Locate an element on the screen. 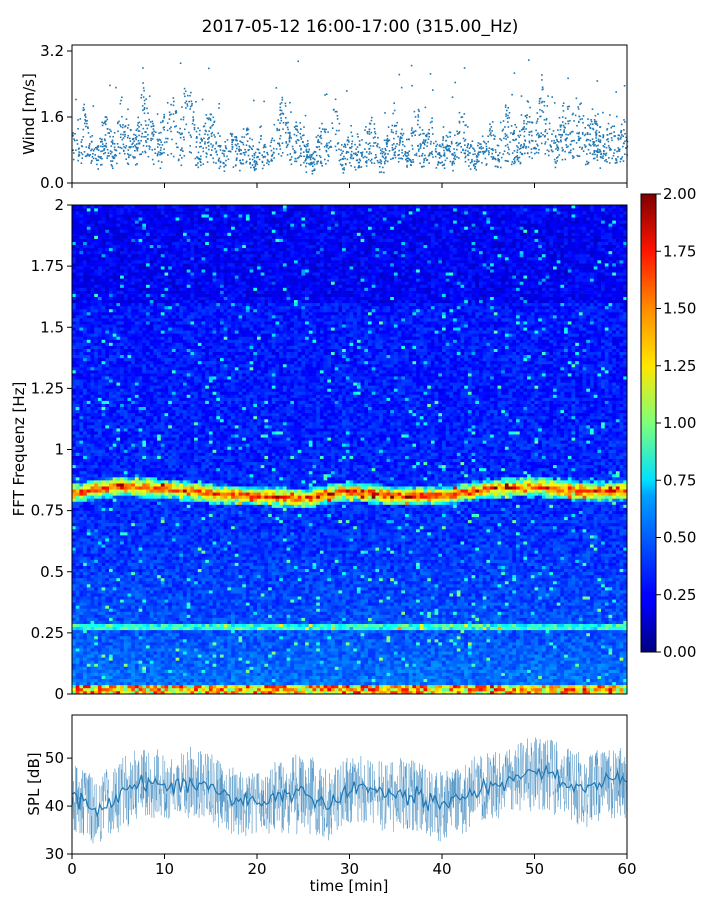 The width and height of the screenshot is (720, 900). figure-title: 2017-05-12 16:00-17:00 (315.00_Hz) is located at coordinates (360, 27).